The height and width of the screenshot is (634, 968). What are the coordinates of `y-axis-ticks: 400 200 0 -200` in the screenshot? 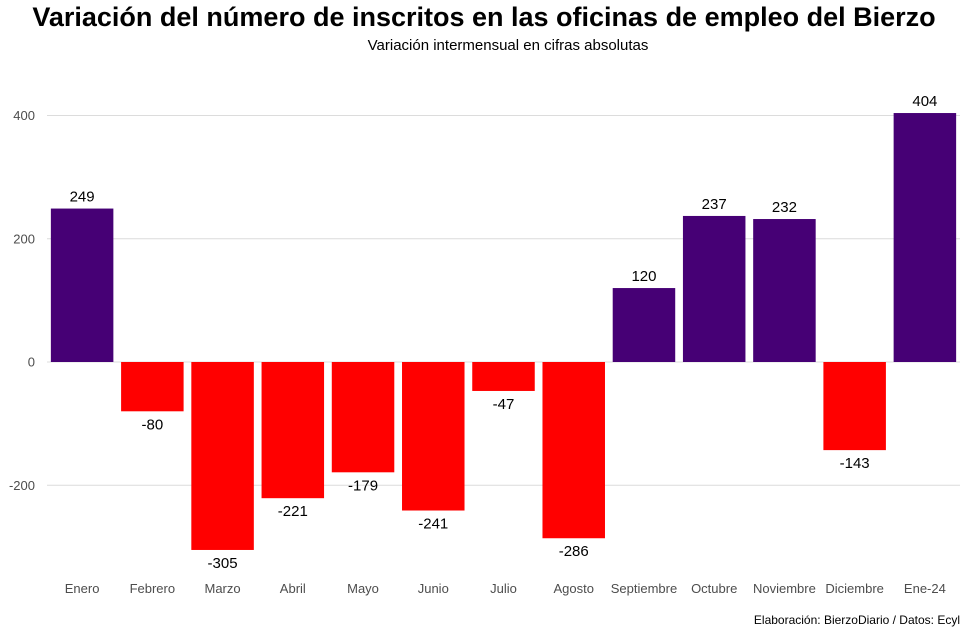 It's located at (22, 300).